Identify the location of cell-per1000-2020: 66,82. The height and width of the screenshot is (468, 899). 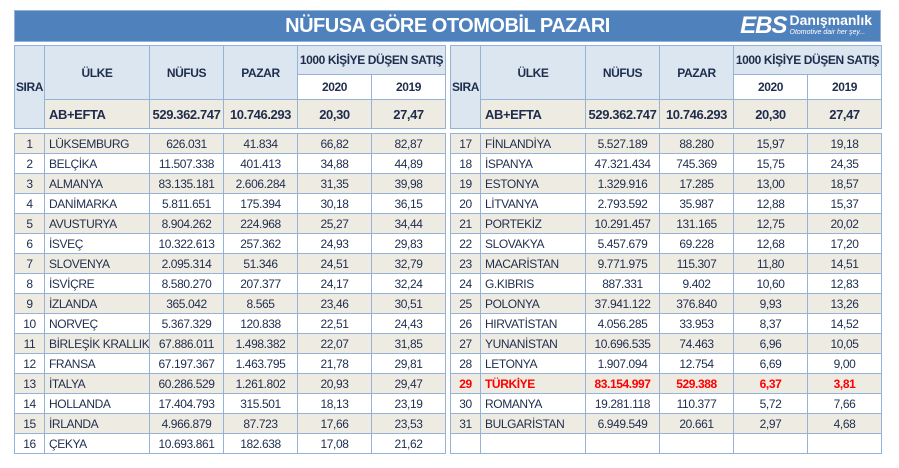
(334, 143).